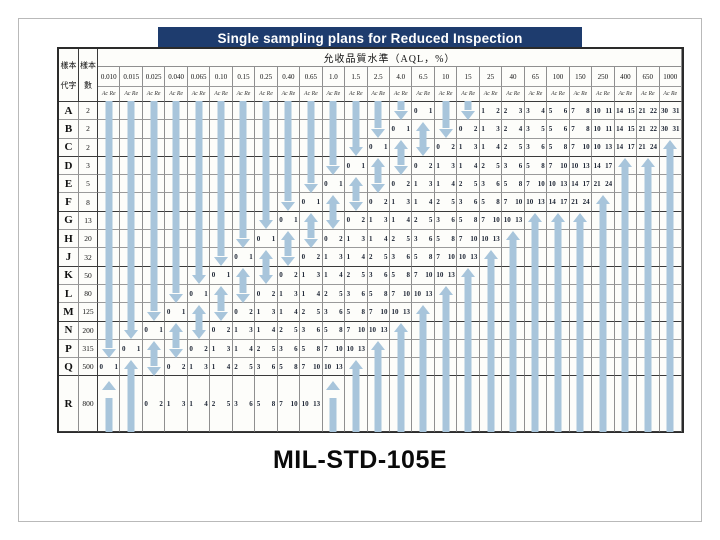 Image resolution: width=720 pixels, height=540 pixels. I want to click on mil-std-caption: MIL-STD-105E, so click(360, 460).